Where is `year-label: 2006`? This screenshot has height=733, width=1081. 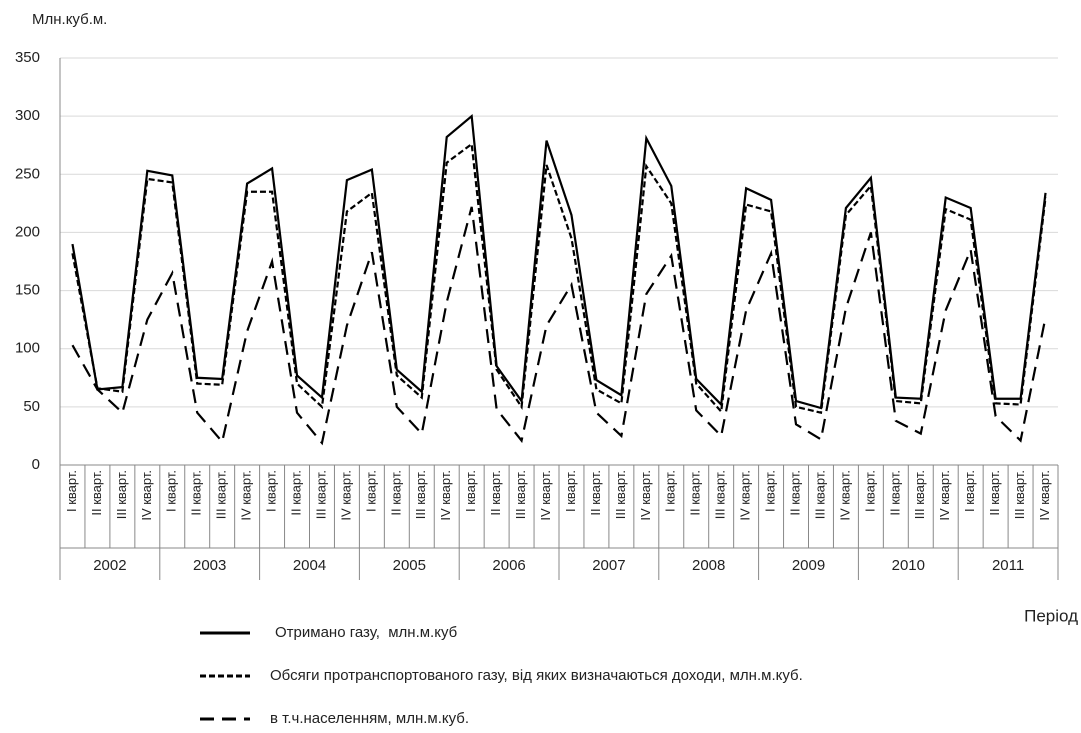
year-label: 2006 is located at coordinates (508, 565).